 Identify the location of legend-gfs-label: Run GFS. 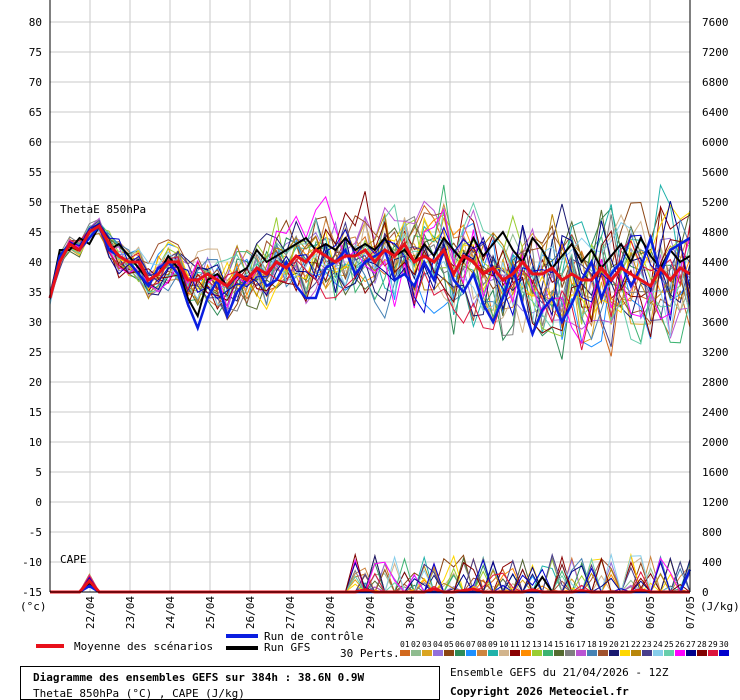
(287, 647).